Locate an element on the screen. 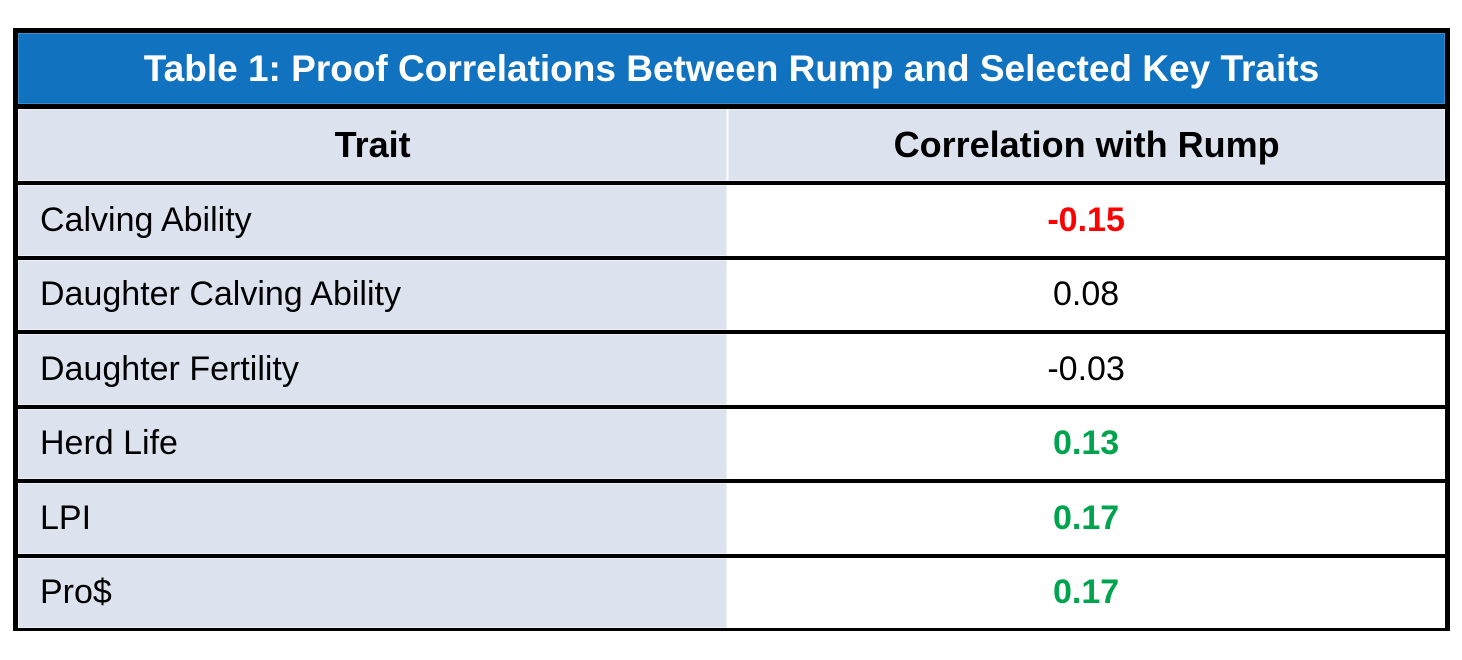 This screenshot has height=660, width=1462. trait-cell: Calving Ability is located at coordinates (373, 220).